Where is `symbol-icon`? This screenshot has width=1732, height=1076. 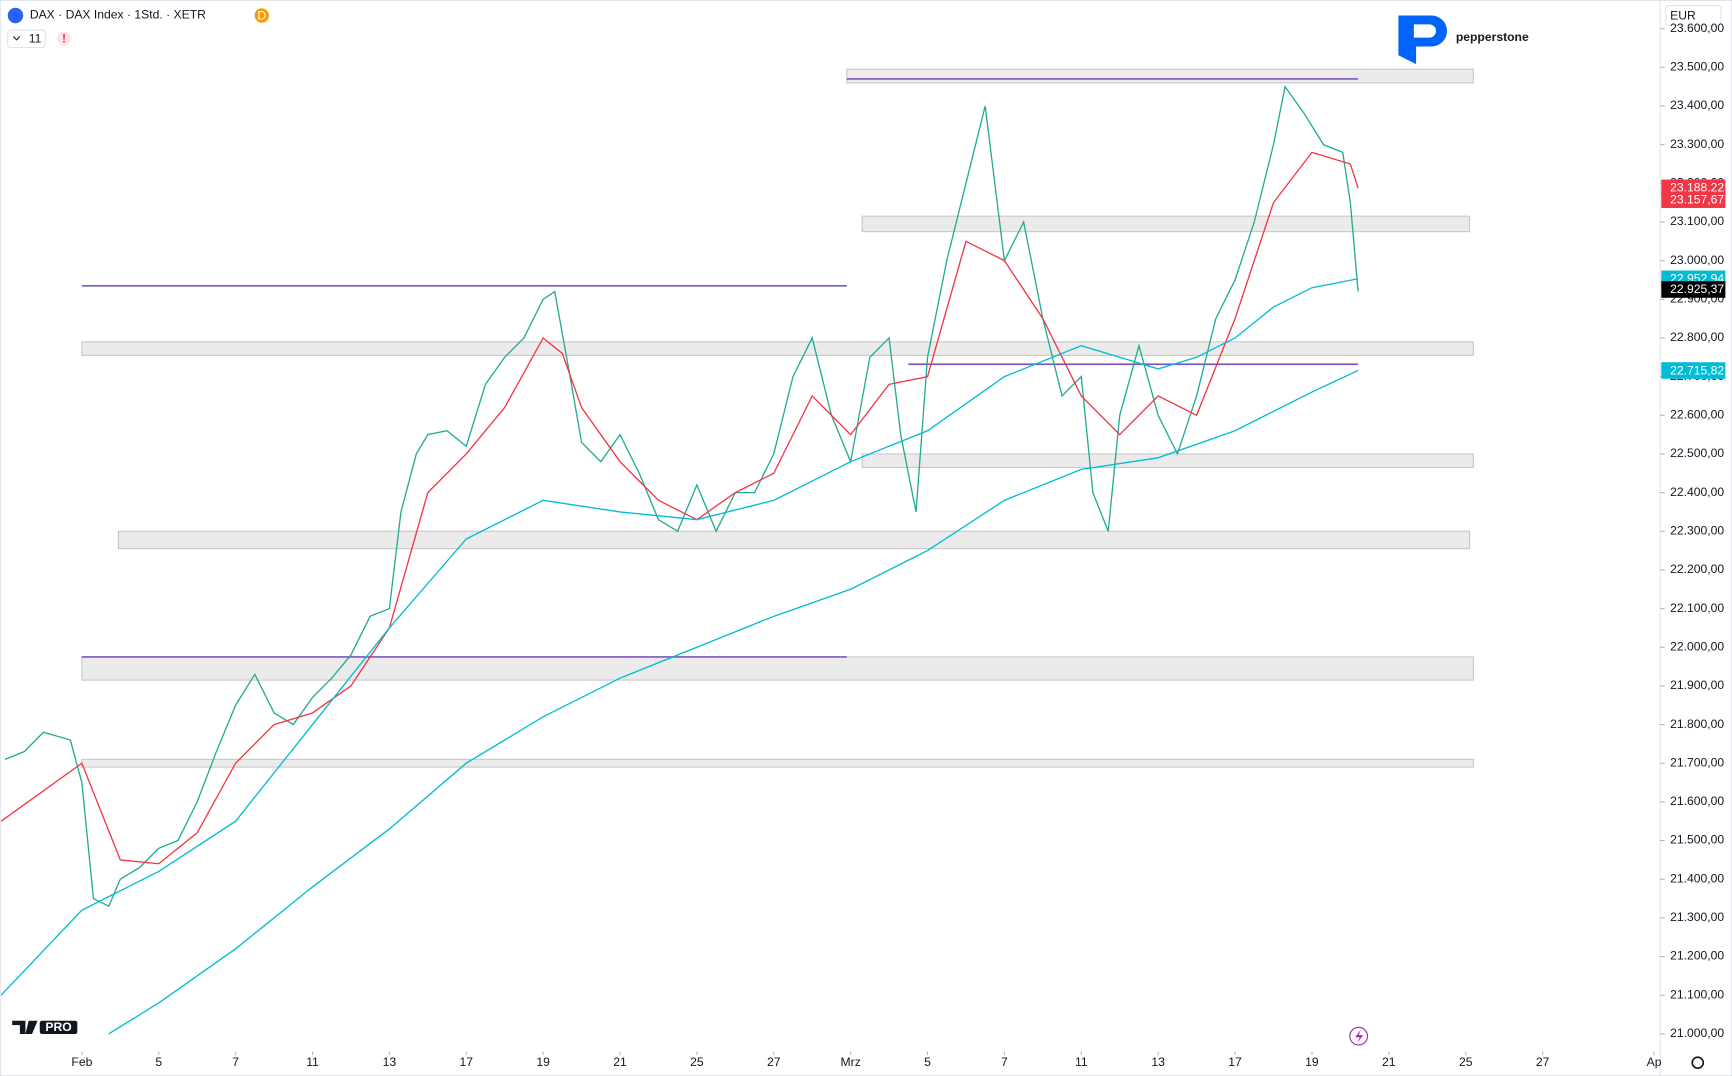 symbol-icon is located at coordinates (15, 15).